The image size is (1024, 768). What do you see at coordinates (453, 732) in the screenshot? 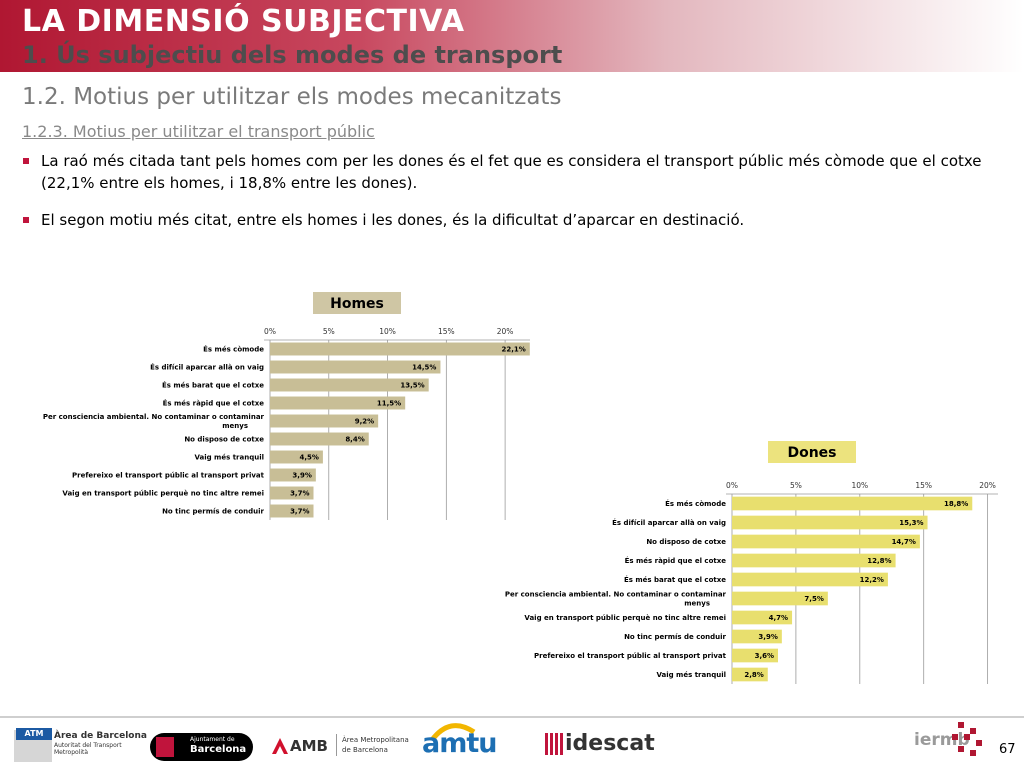
I see `amtu-swoosh-icon` at bounding box center [453, 732].